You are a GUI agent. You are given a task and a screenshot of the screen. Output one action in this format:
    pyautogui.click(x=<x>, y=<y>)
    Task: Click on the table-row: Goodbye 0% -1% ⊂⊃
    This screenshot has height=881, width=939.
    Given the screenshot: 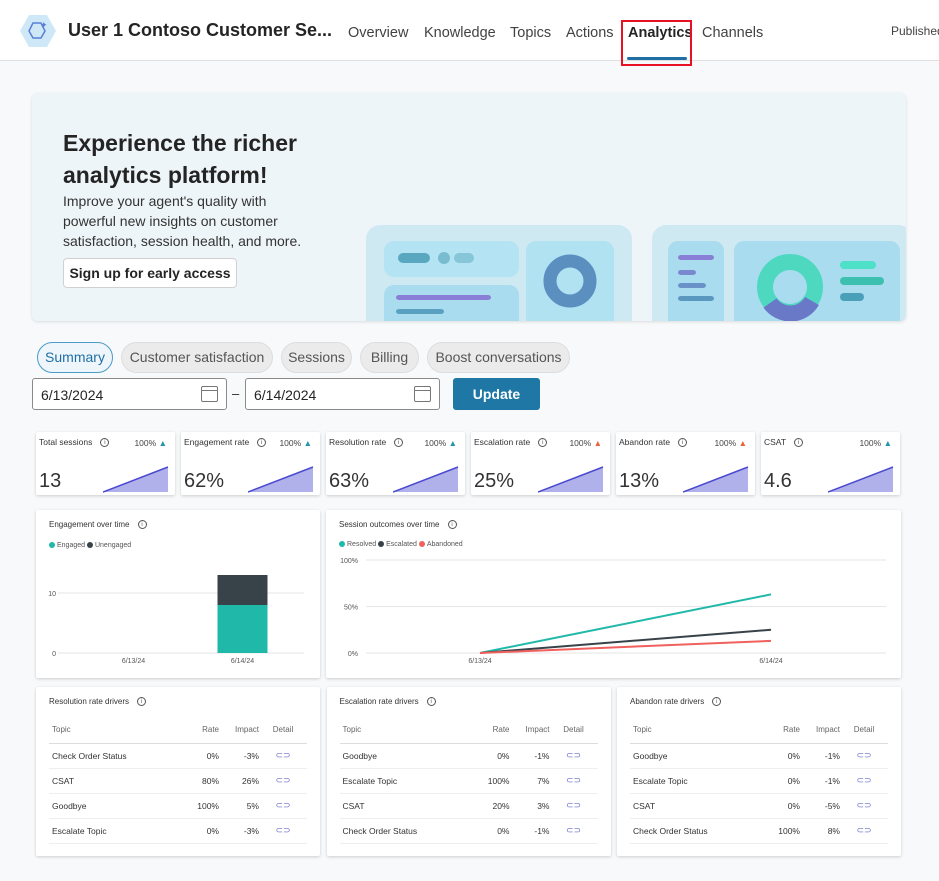 What is the action you would take?
    pyautogui.click(x=759, y=756)
    